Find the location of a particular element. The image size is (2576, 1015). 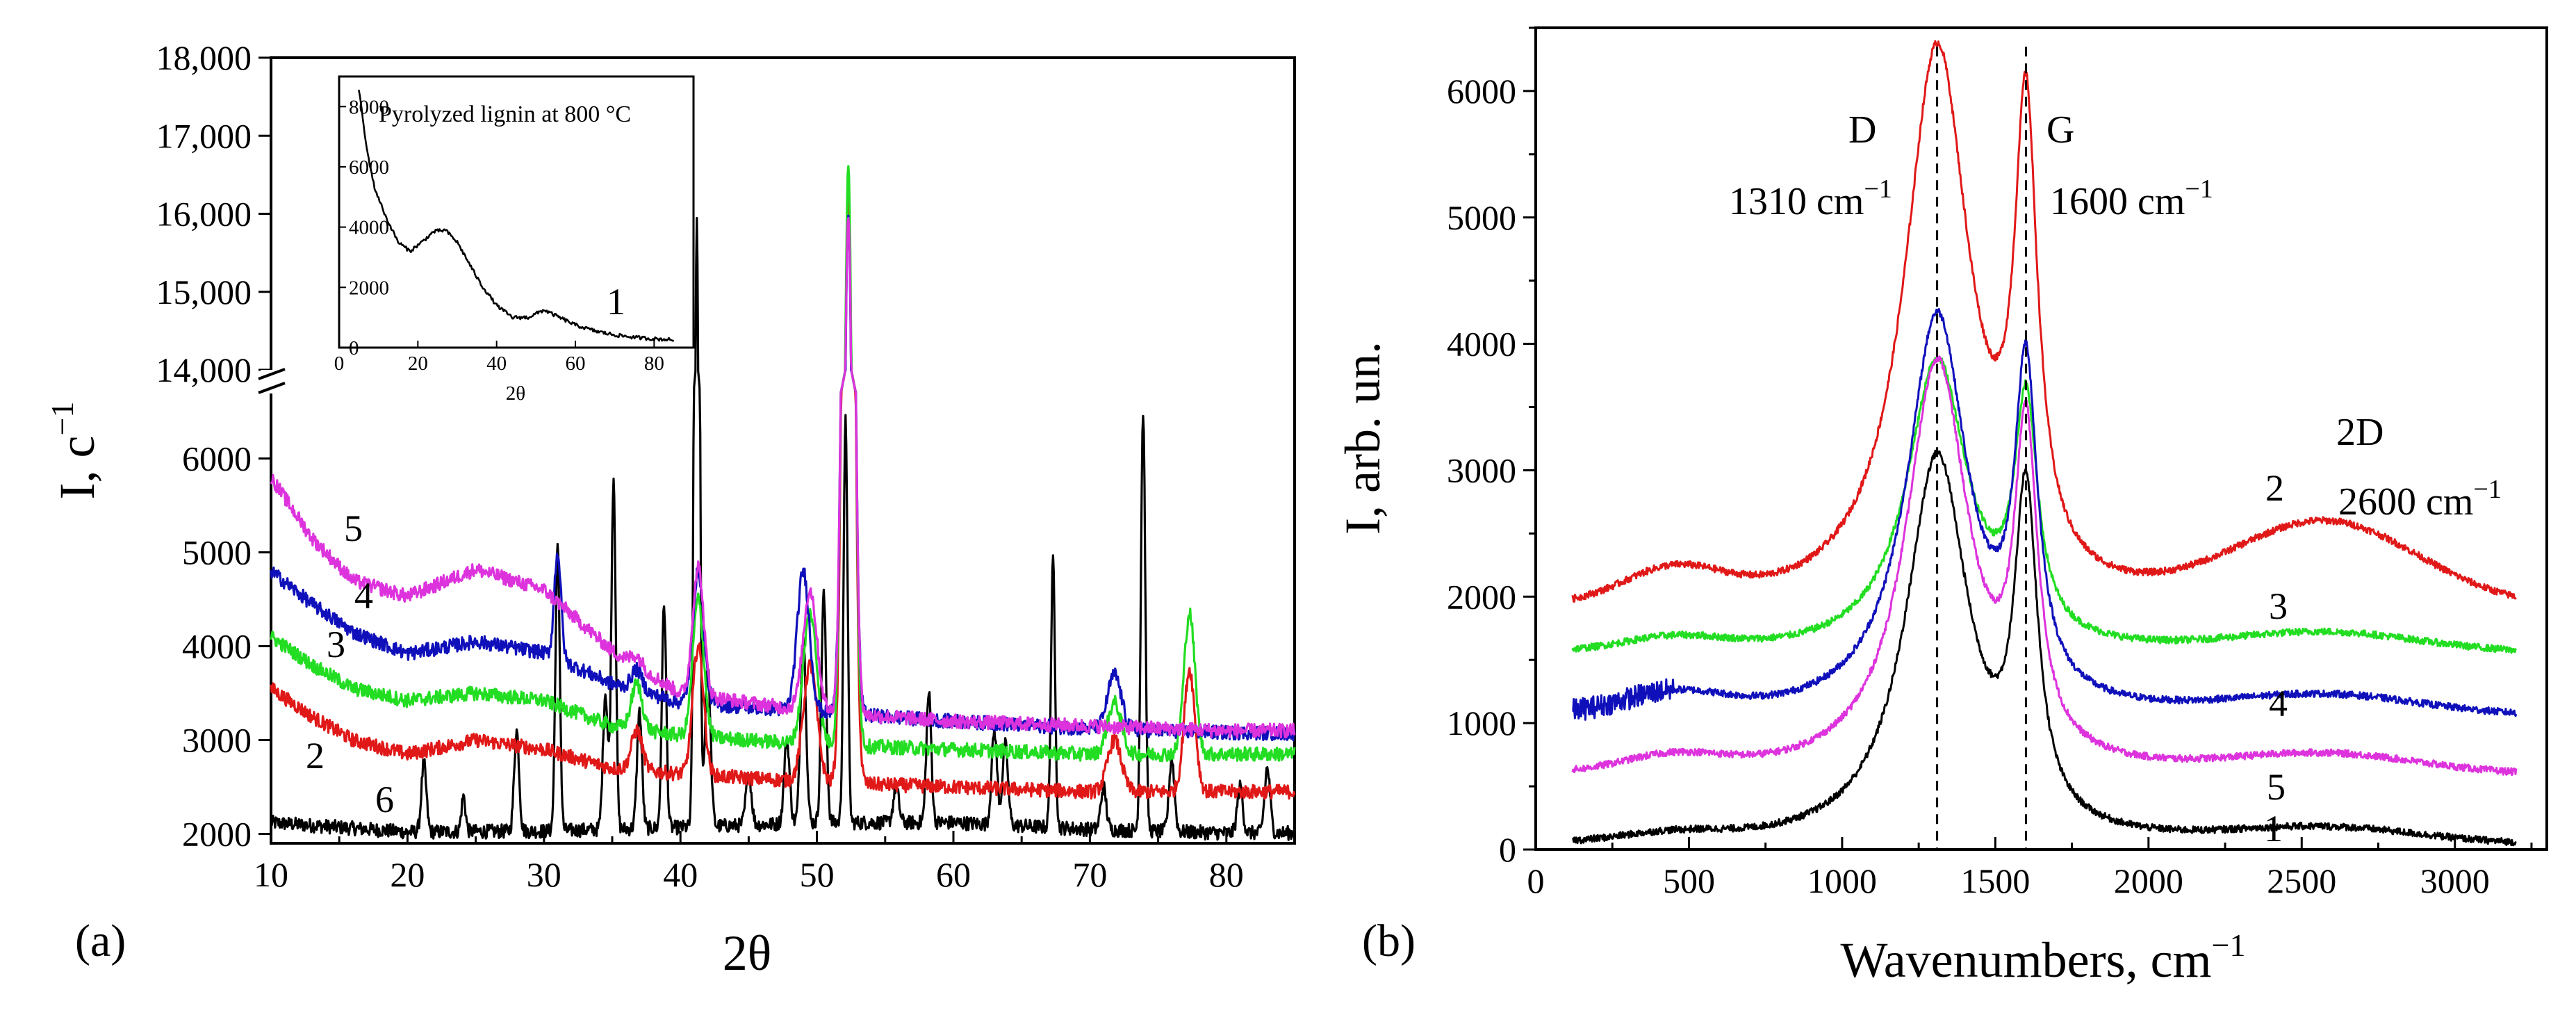

axis-break-mark-lower is located at coordinates (272, 388).